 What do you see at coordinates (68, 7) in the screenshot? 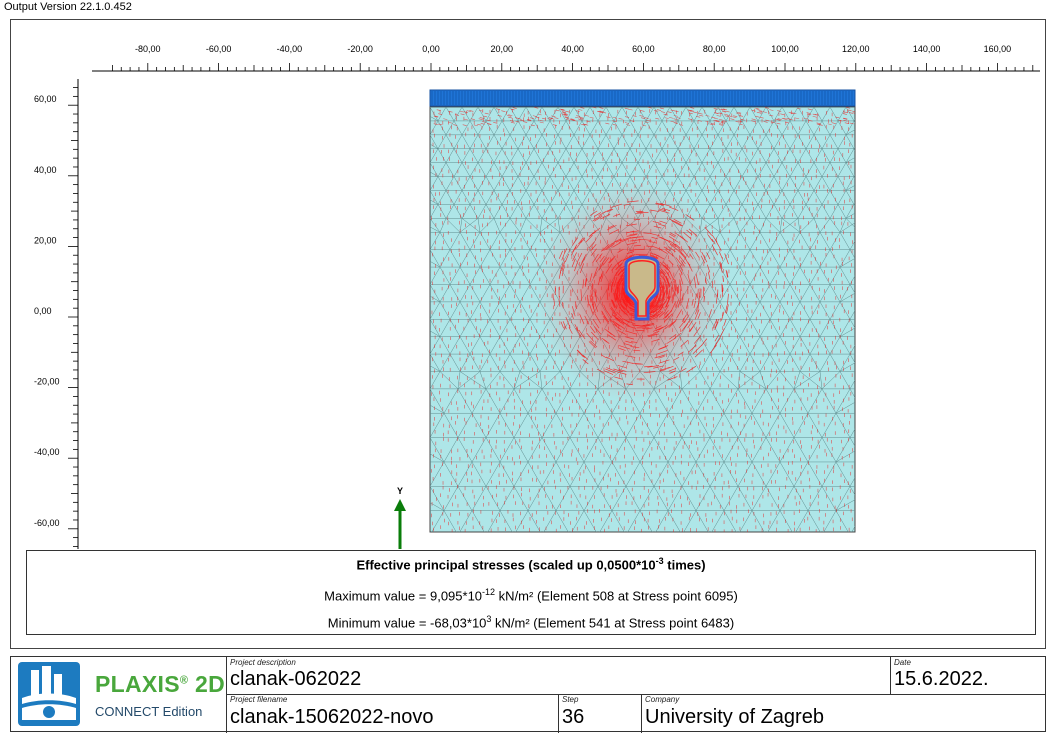
I see `version-label: Output Version 22.1.0.452` at bounding box center [68, 7].